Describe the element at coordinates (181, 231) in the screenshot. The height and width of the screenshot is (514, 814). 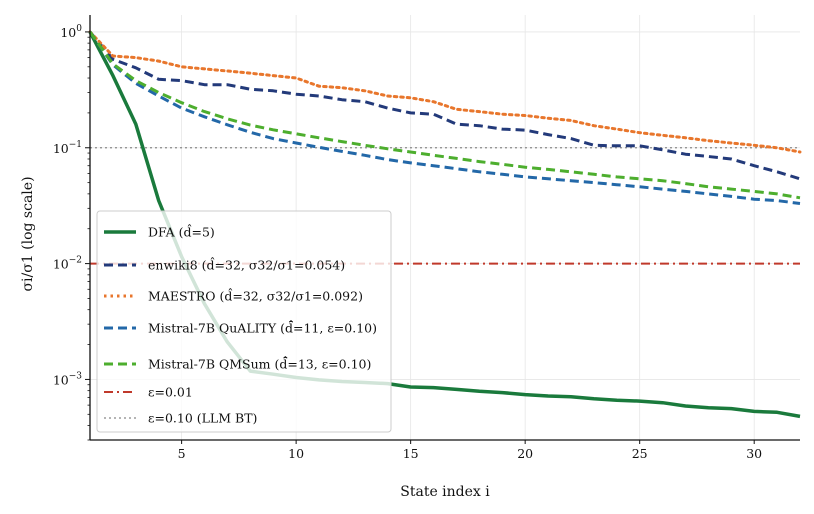
I see `legend-label: DFA (d̂=5)` at that location.